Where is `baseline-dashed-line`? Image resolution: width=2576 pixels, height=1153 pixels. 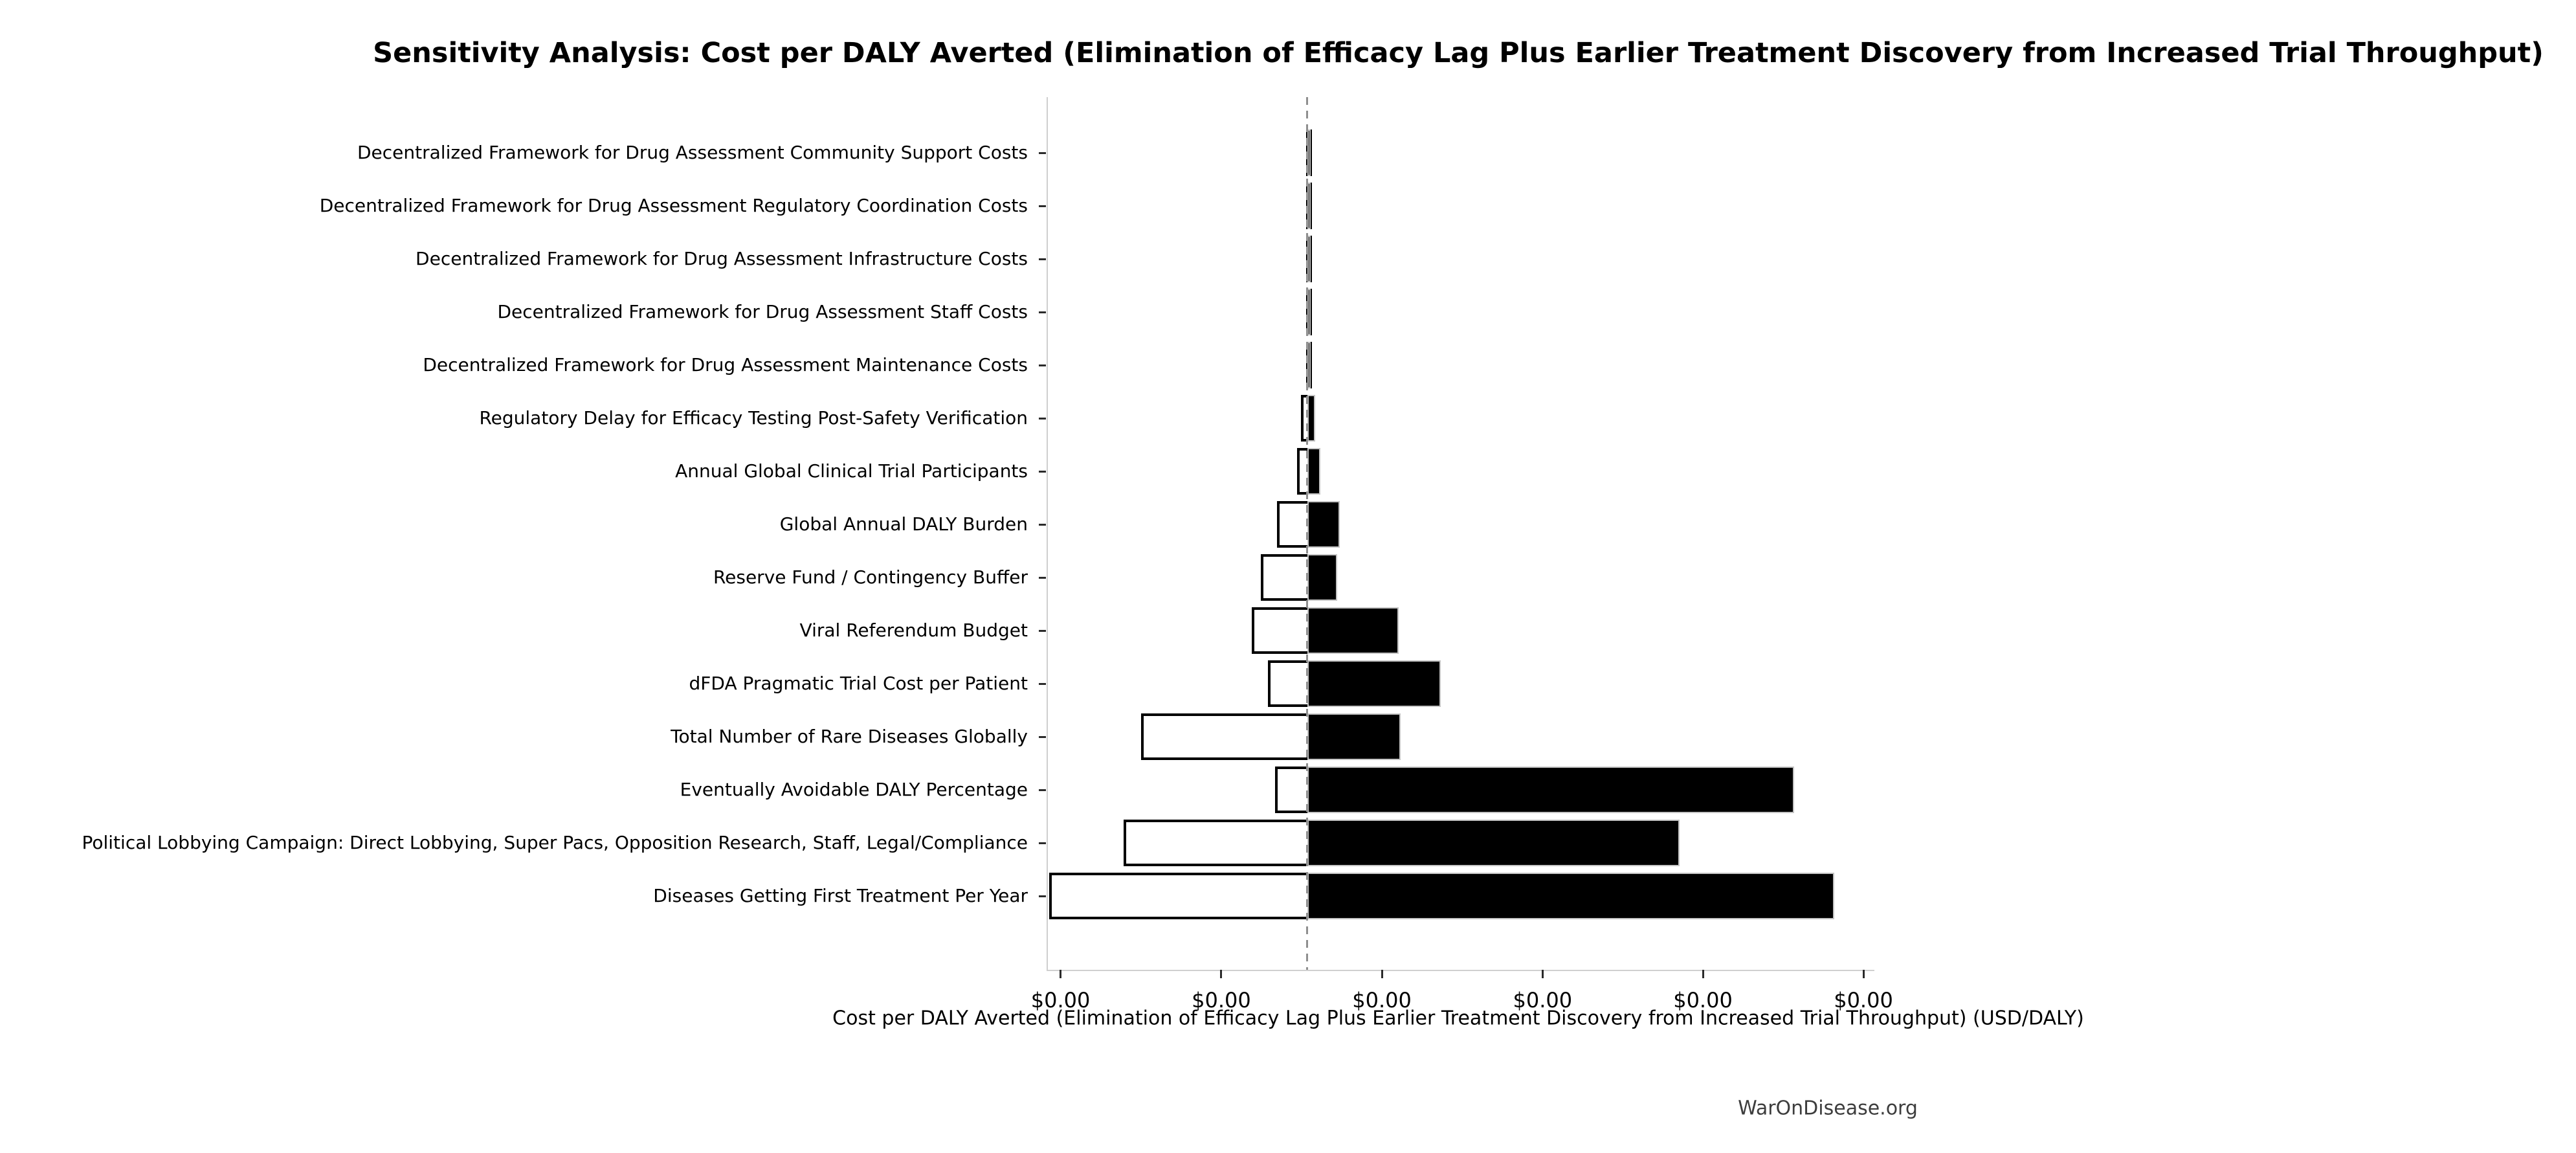
baseline-dashed-line is located at coordinates (1307, 533).